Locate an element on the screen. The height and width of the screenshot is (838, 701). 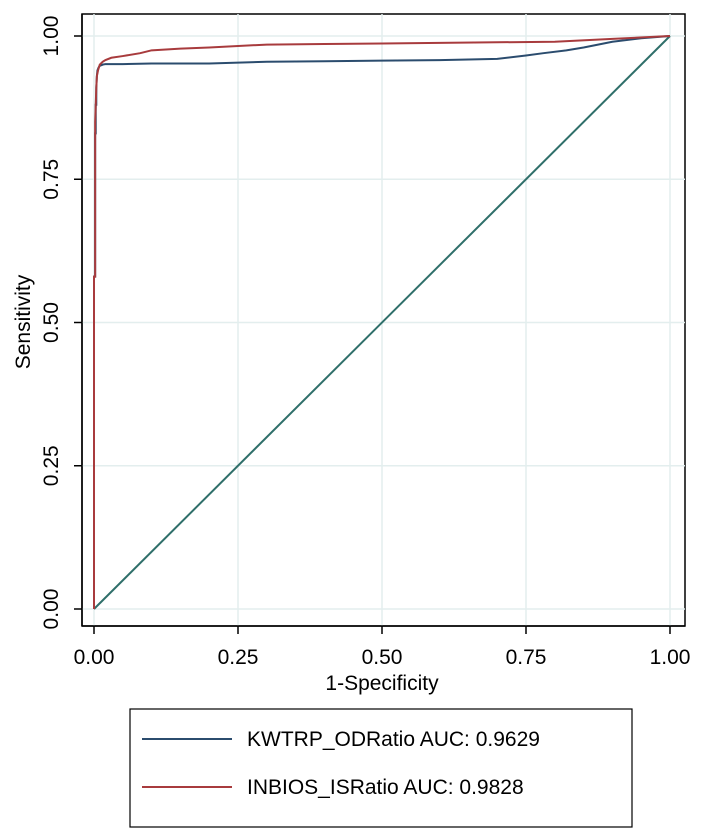
legend-box is located at coordinates (381, 768).